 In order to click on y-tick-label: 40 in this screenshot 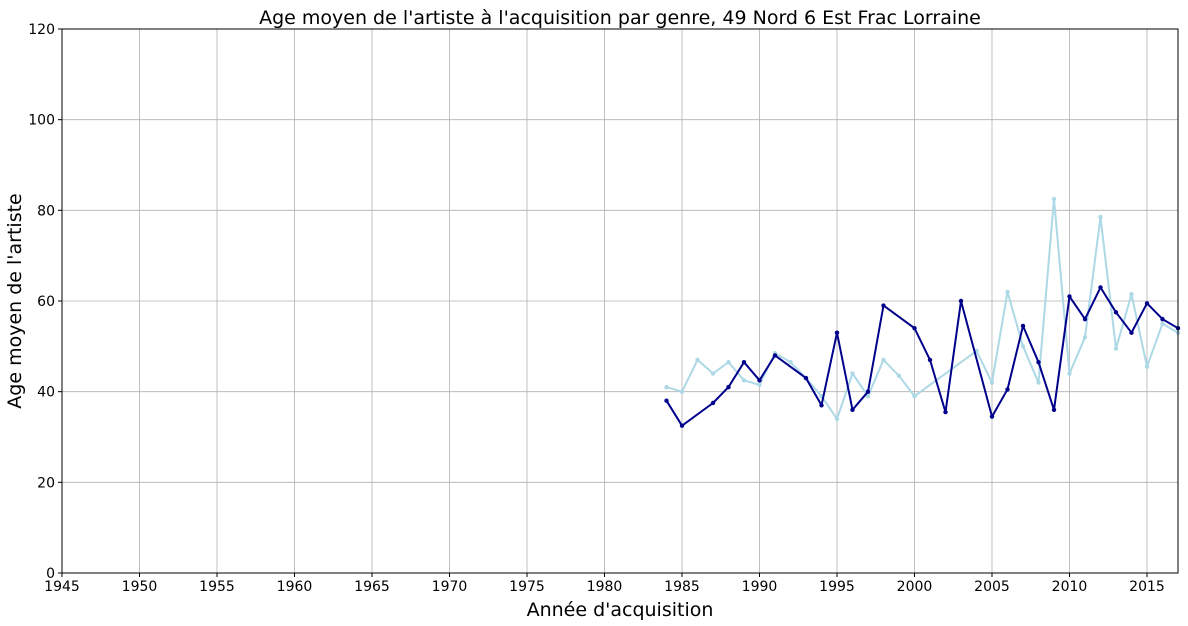, I will do `click(46, 393)`.